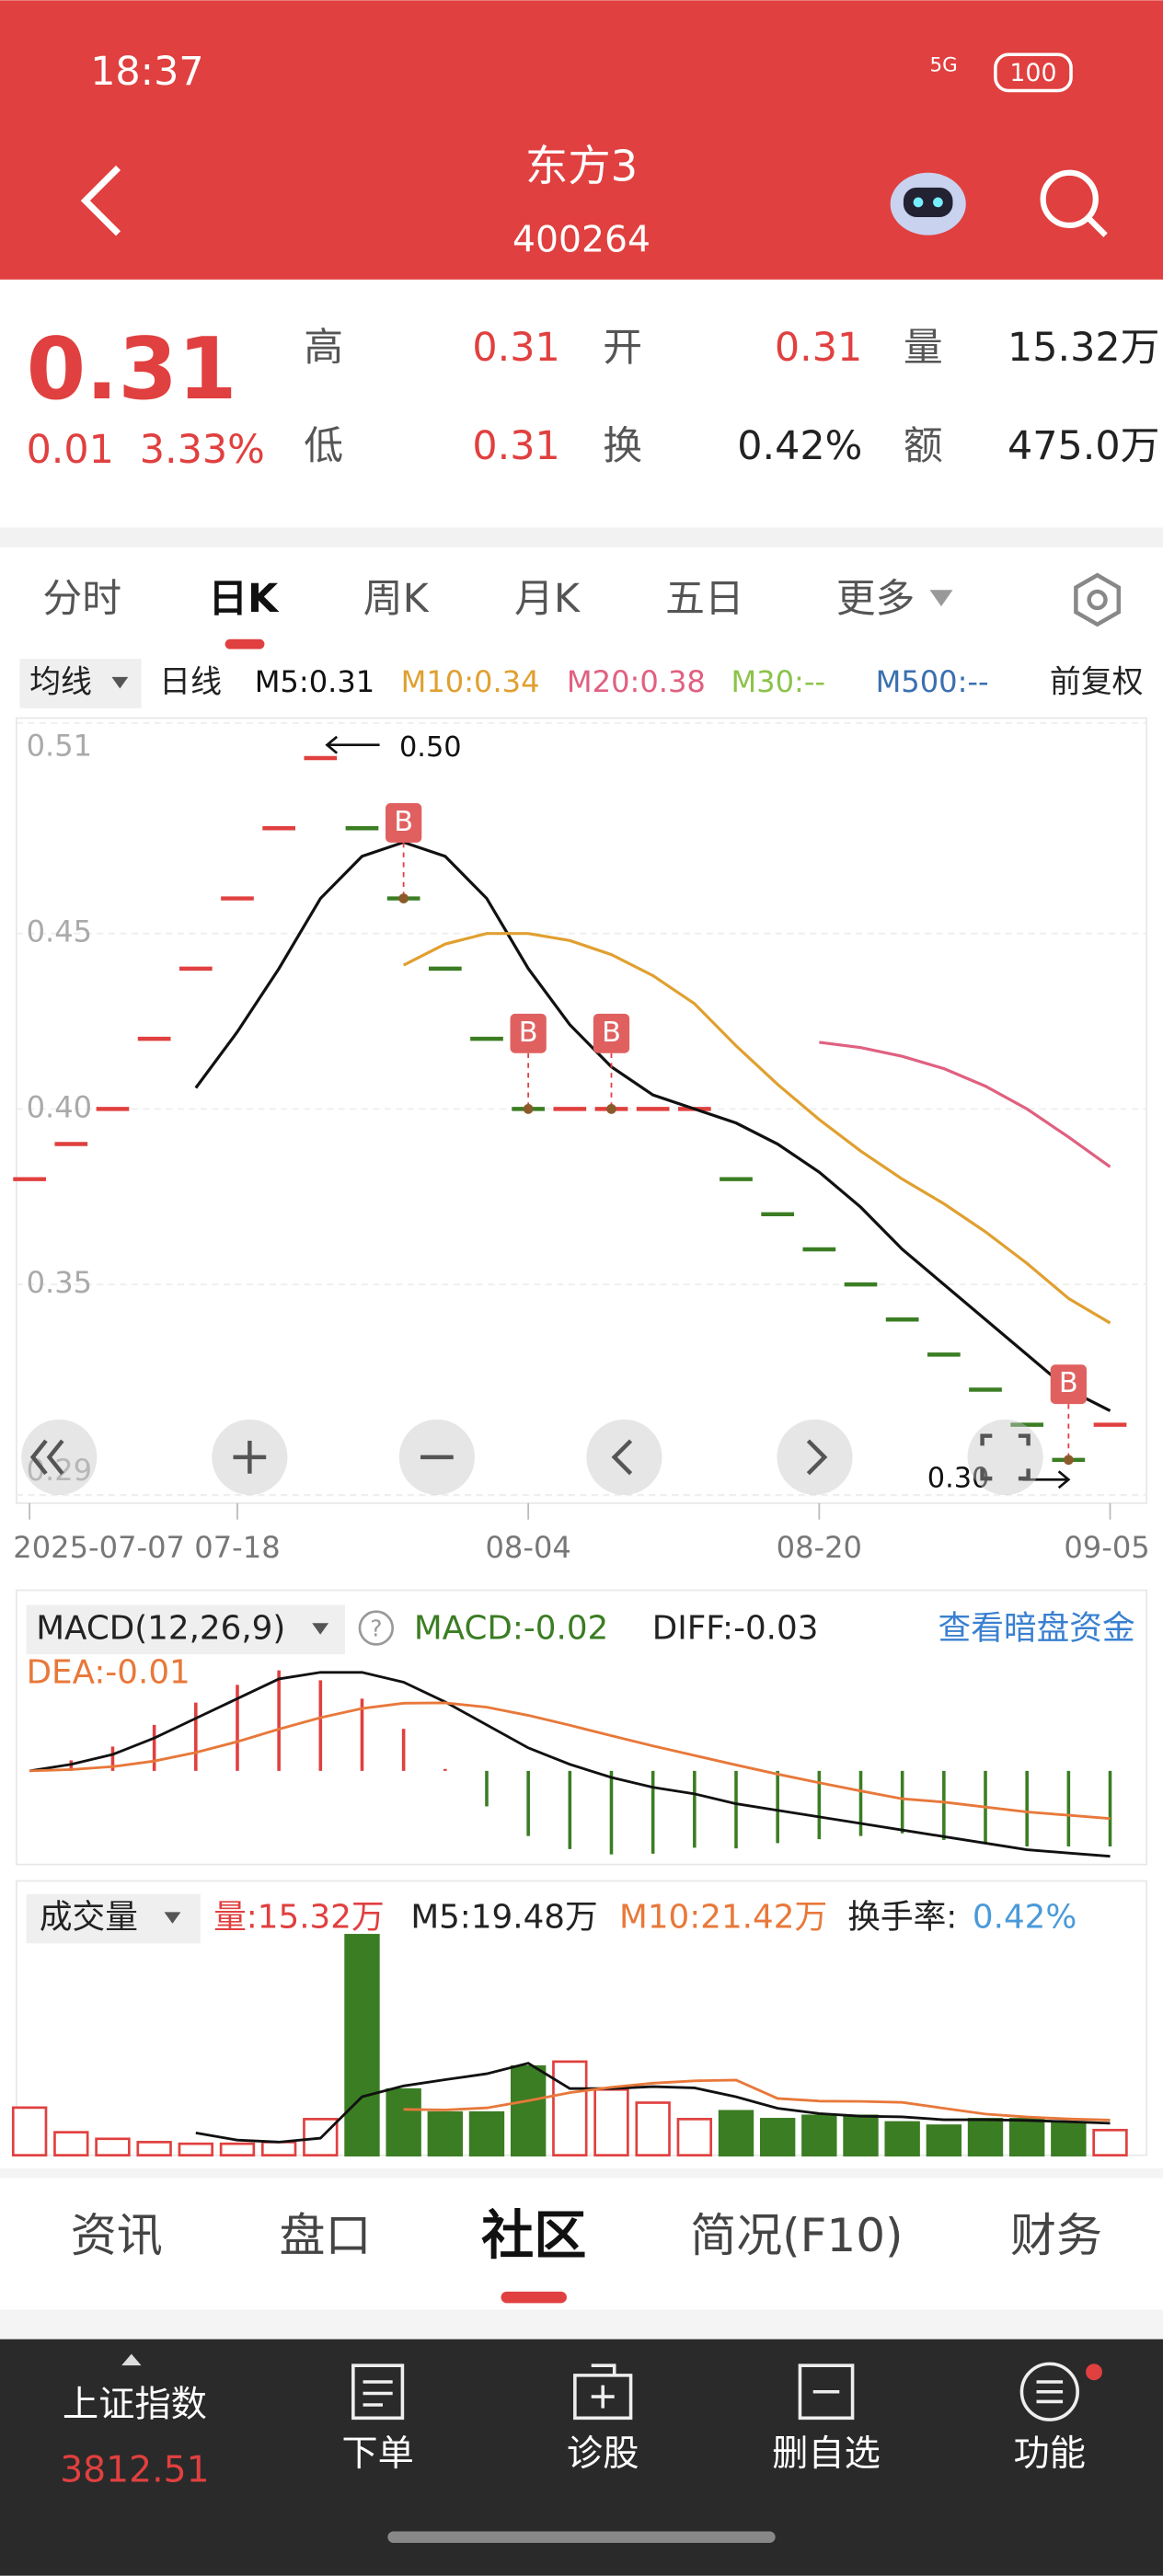  What do you see at coordinates (1097, 682) in the screenshot?
I see `adjust-label: 前复权` at bounding box center [1097, 682].